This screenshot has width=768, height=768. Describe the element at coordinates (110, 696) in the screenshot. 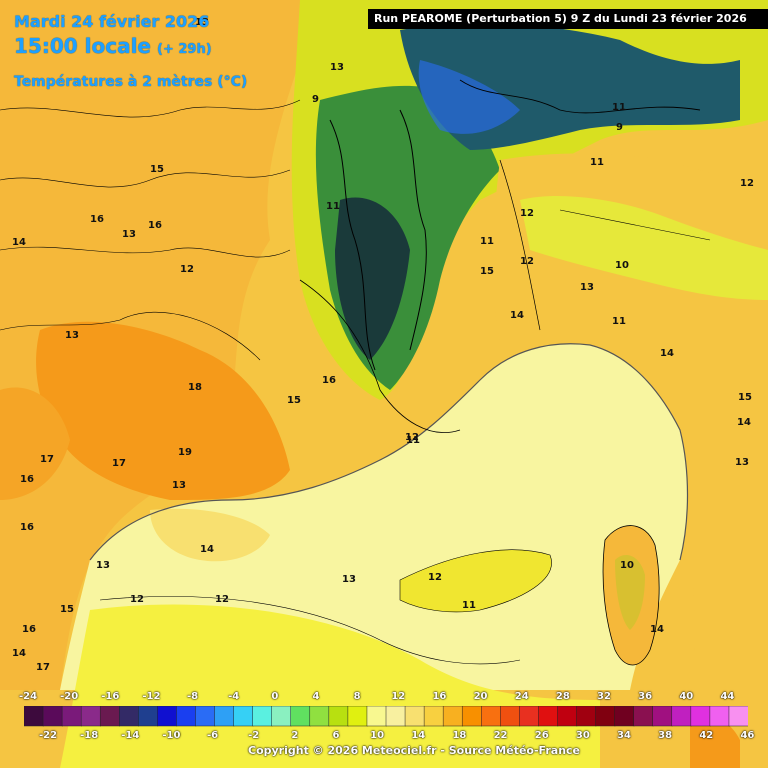

I see `legend-top-label: -16` at that location.